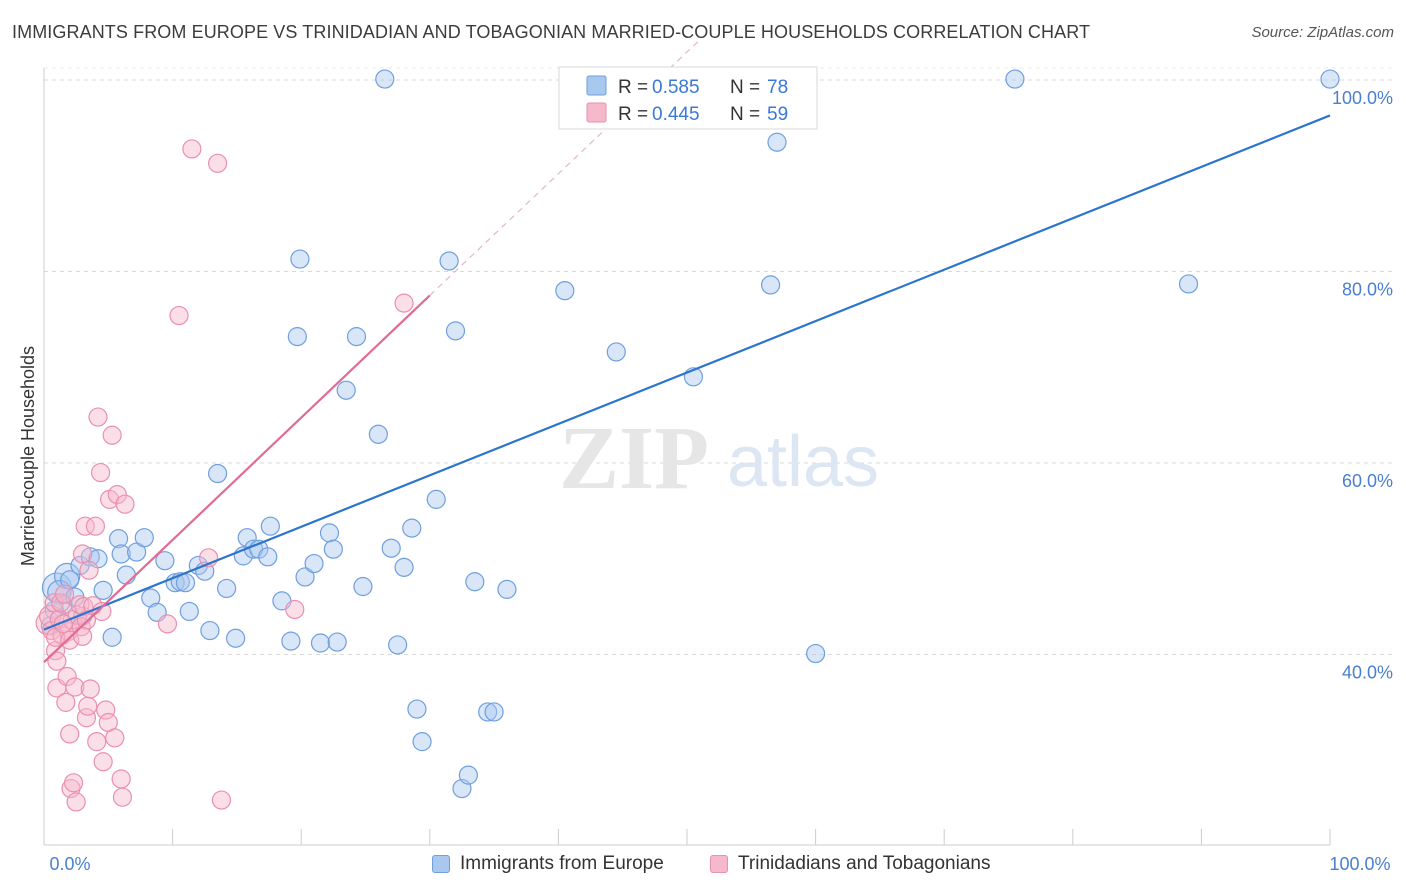 The width and height of the screenshot is (1406, 892). Describe the element at coordinates (237, 478) in the screenshot. I see `trend-line-trinidadians` at that location.